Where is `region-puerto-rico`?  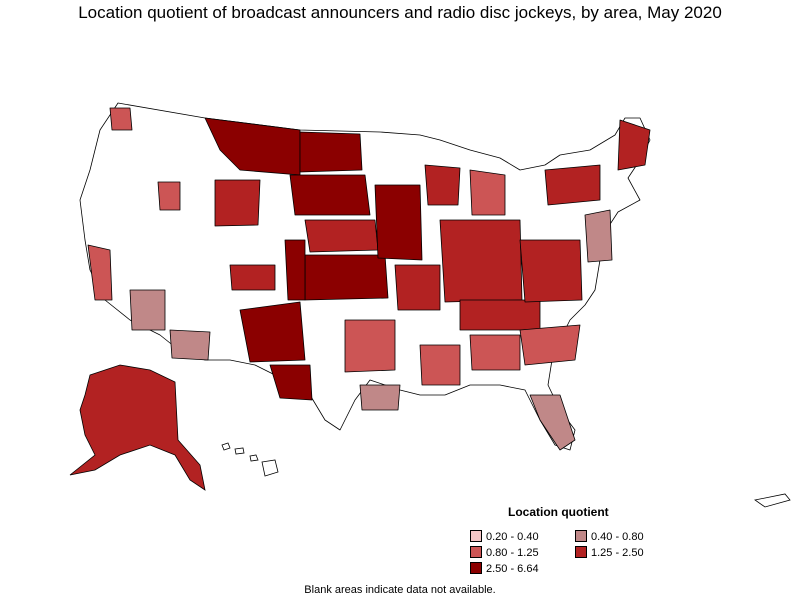 region-puerto-rico is located at coordinates (772, 500).